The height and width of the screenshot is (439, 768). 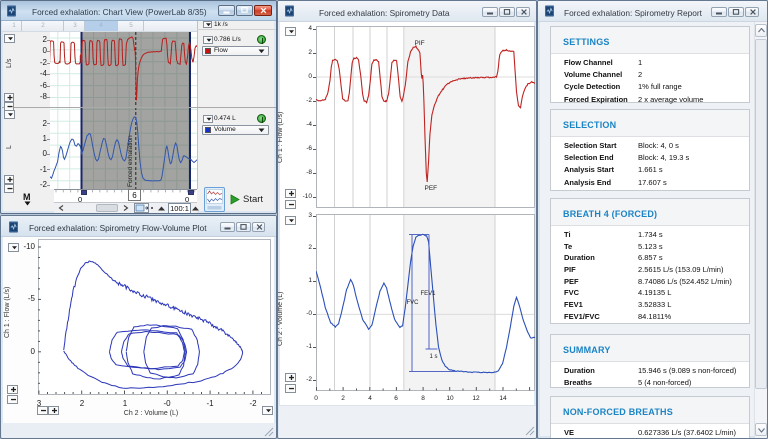 I want to click on svg-text: L/s, so click(x=9, y=63).